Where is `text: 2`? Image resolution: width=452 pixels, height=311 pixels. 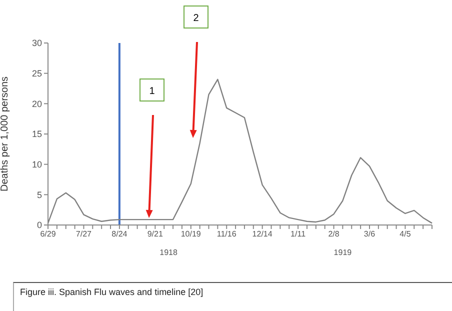 text: 2 is located at coordinates (196, 18).